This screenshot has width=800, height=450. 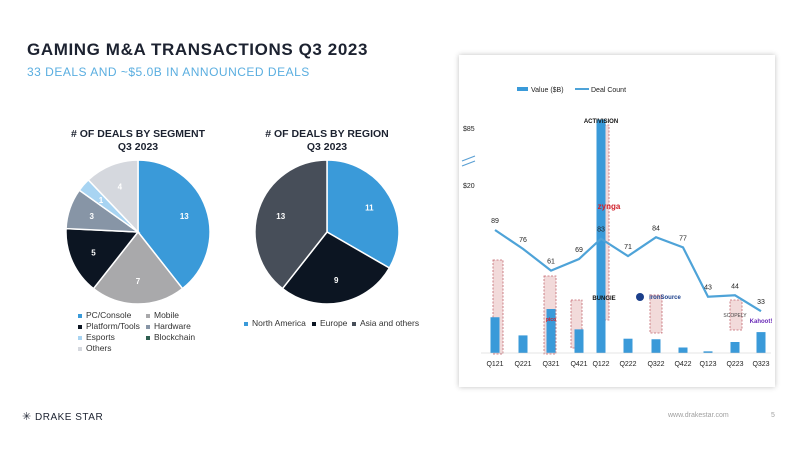 What do you see at coordinates (522, 89) in the screenshot?
I see `legend-swatch-bar` at bounding box center [522, 89].